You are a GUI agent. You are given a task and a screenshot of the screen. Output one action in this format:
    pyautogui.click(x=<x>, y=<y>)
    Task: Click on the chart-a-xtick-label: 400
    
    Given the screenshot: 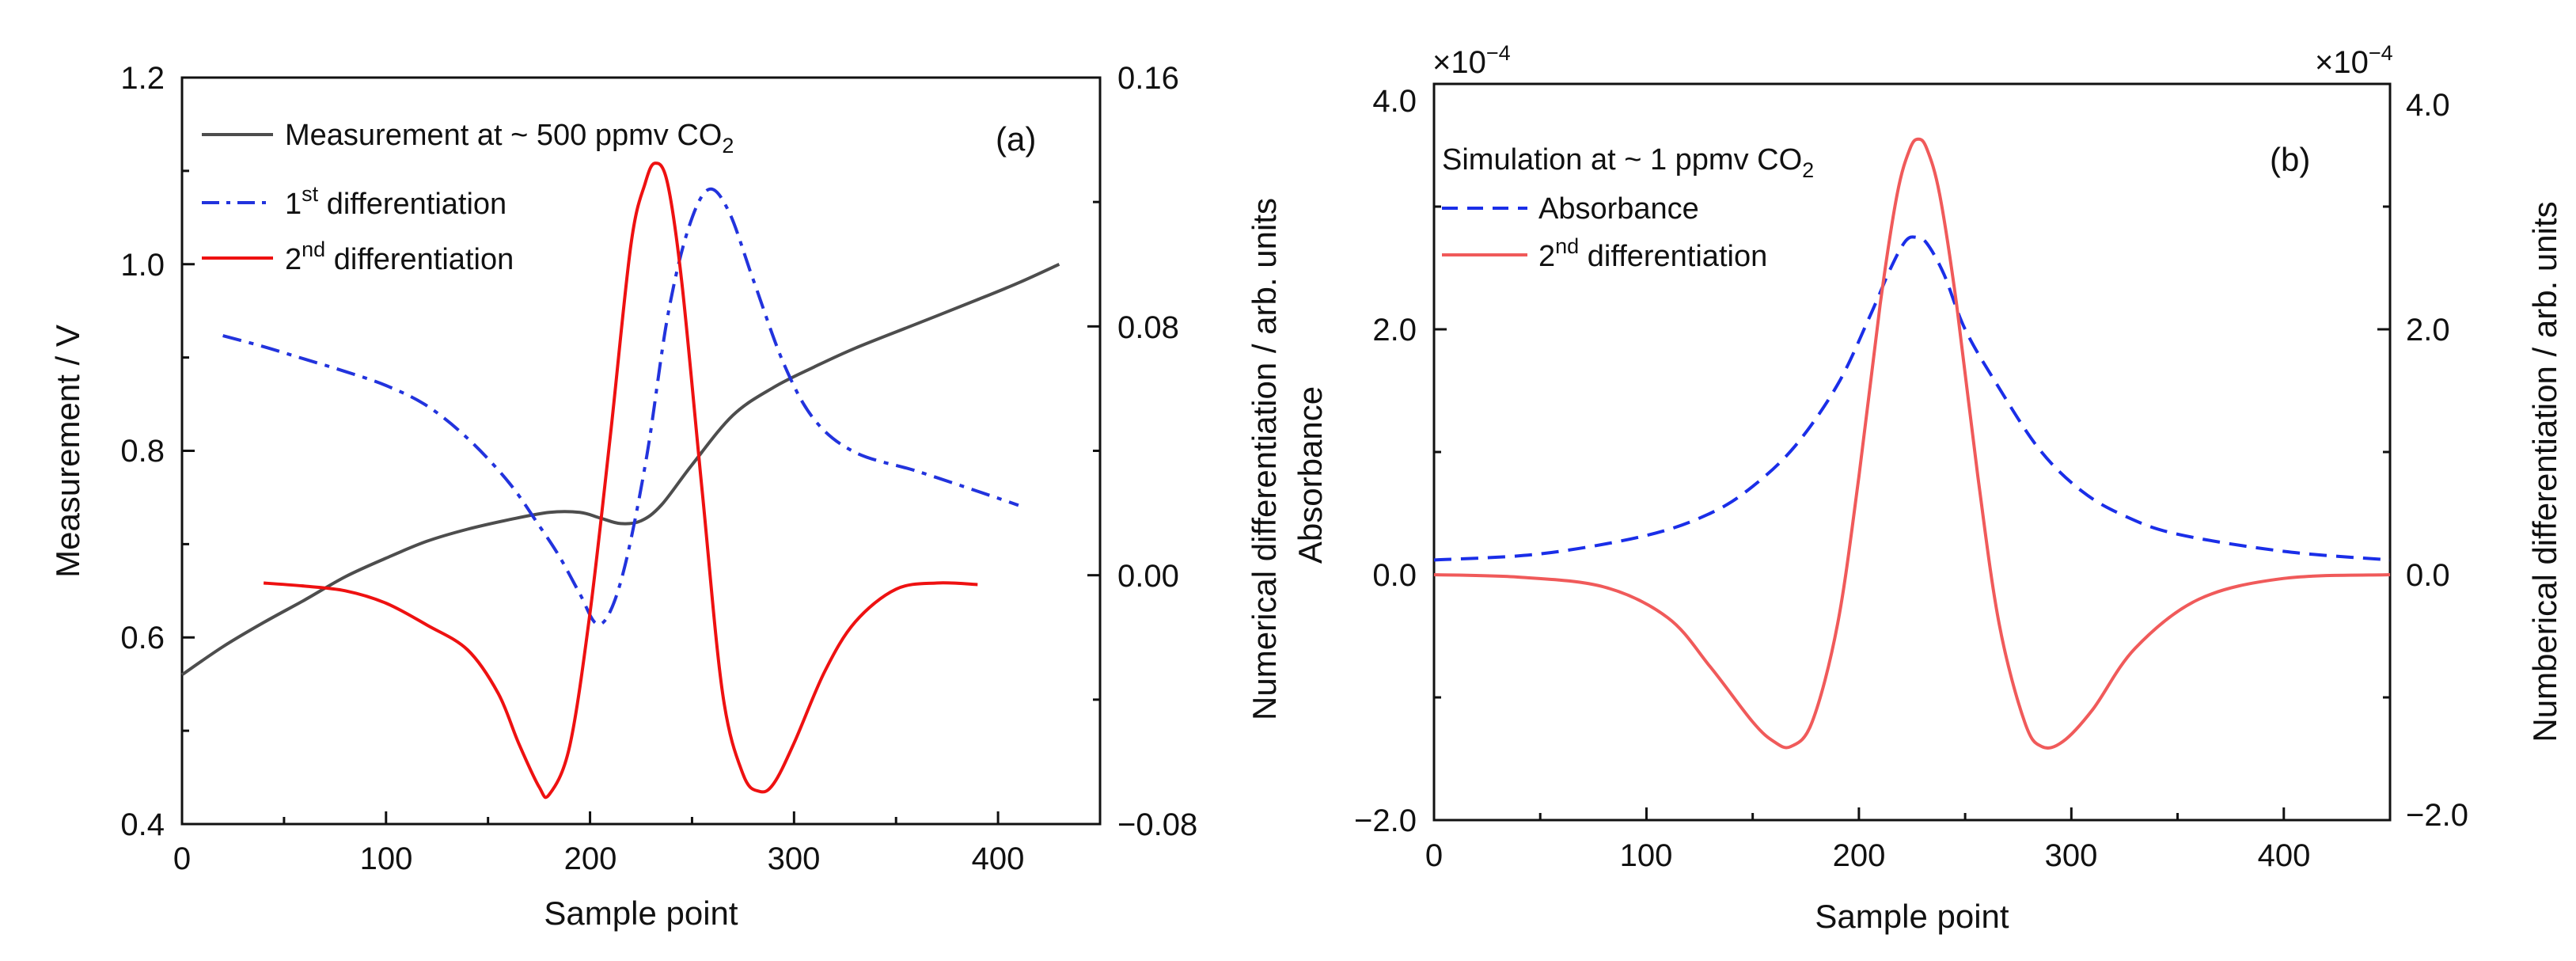 What is the action you would take?
    pyautogui.click(x=998, y=858)
    